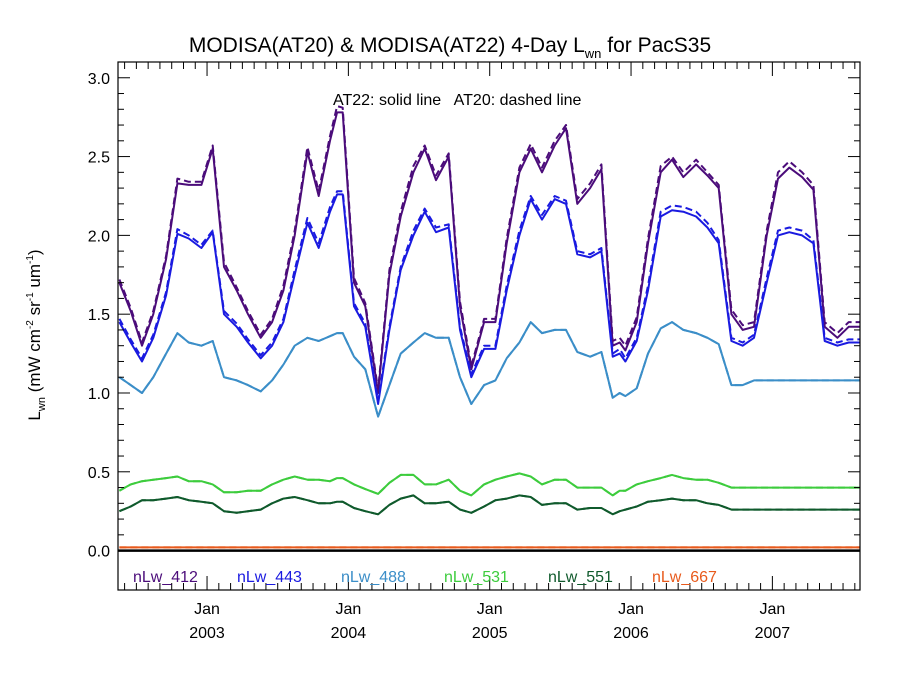 This screenshot has height=675, width=900. Describe the element at coordinates (34, 363) in the screenshot. I see `y-label-units-1: (mW cm` at that location.